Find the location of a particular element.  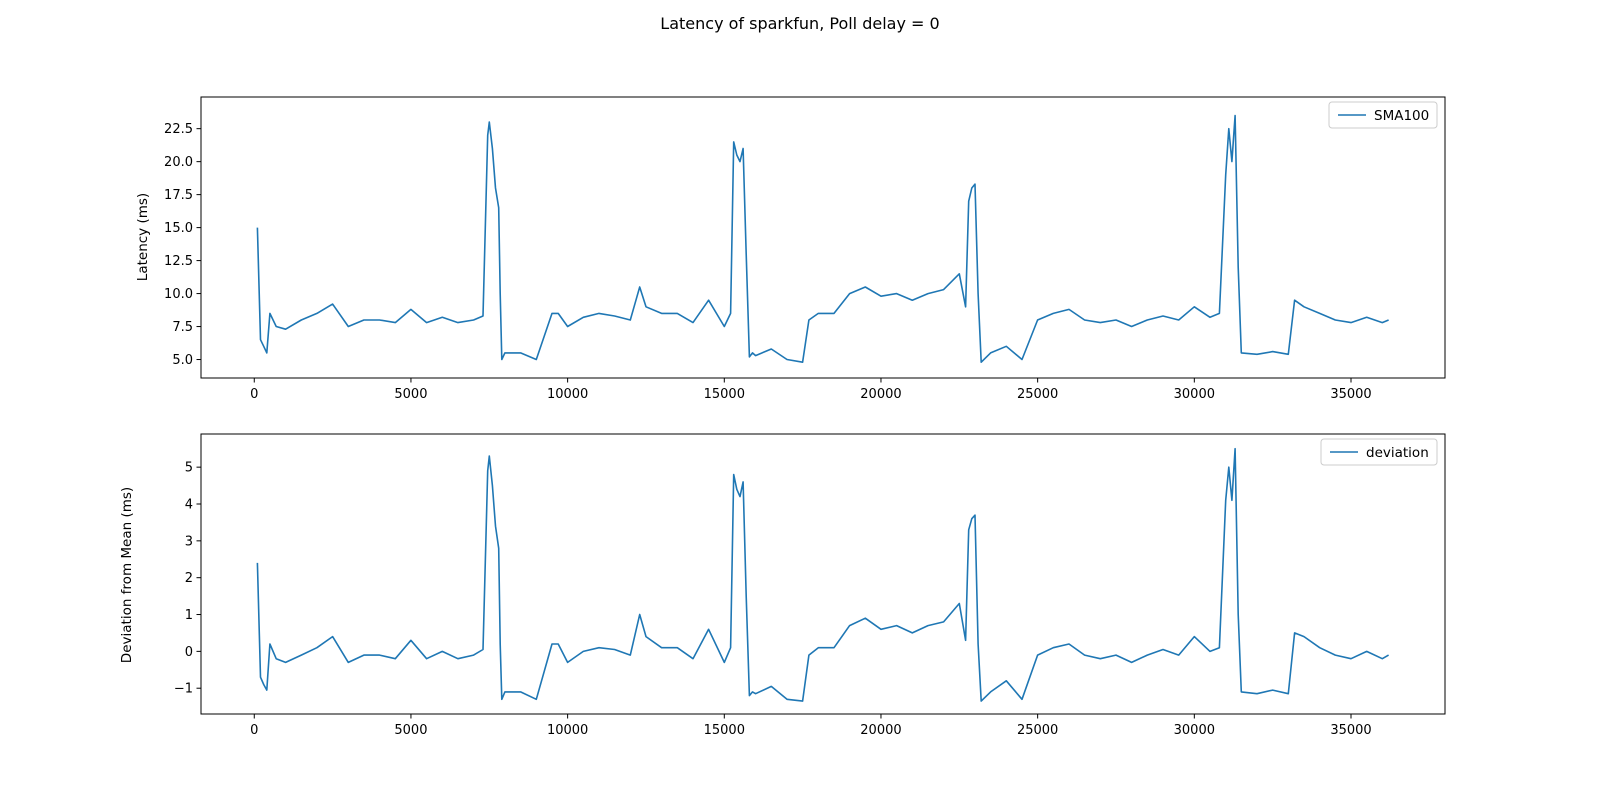

bottom-xtick-label: 25000 is located at coordinates (1037, 730).